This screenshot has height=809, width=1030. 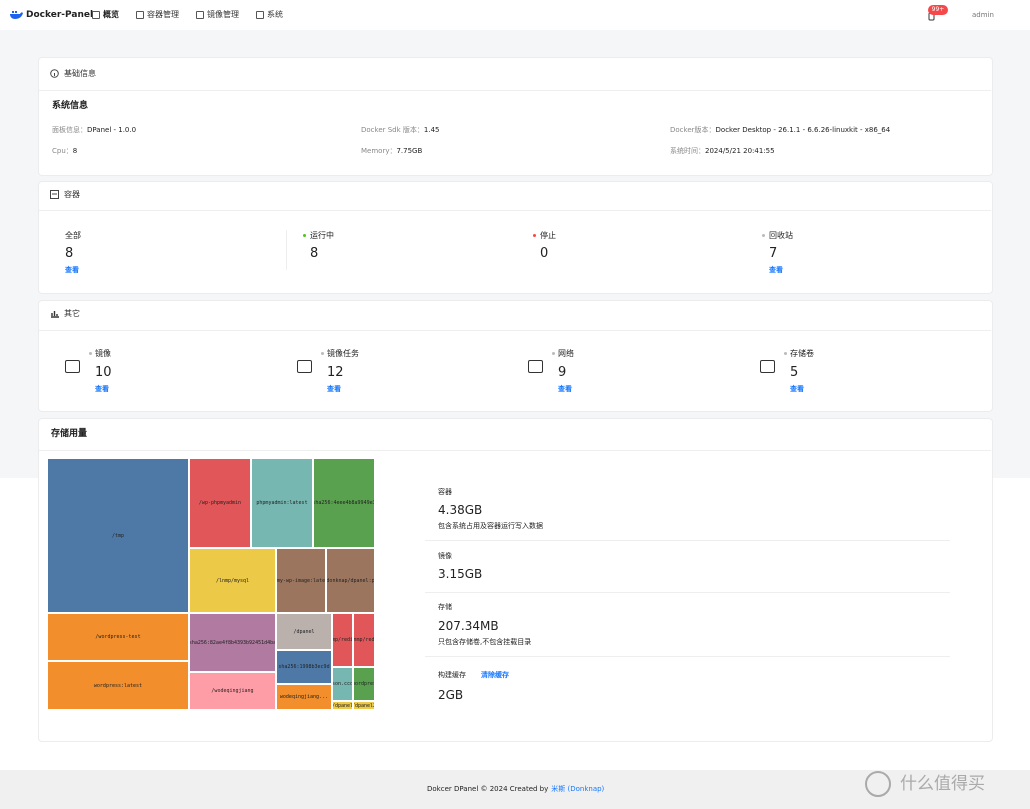 What do you see at coordinates (72, 313) in the screenshot?
I see `card-header: 其它` at bounding box center [72, 313].